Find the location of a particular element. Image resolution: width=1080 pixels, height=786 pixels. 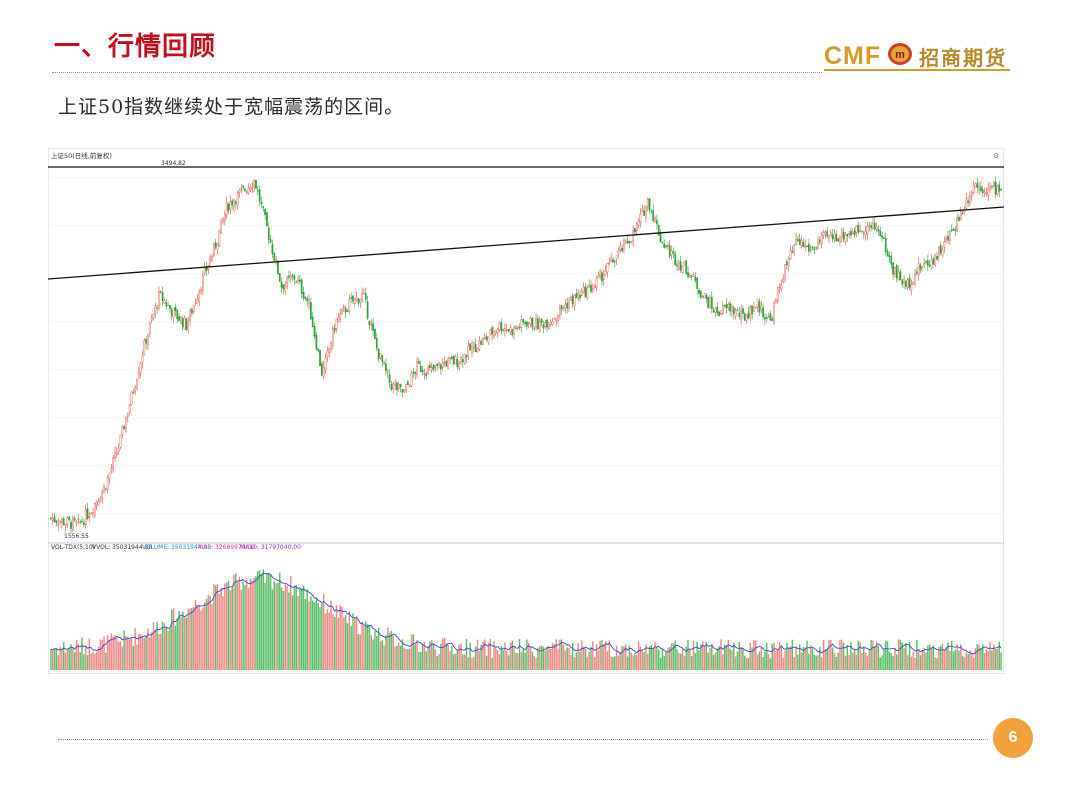

logo-emblem-icon: m is located at coordinates (900, 56).